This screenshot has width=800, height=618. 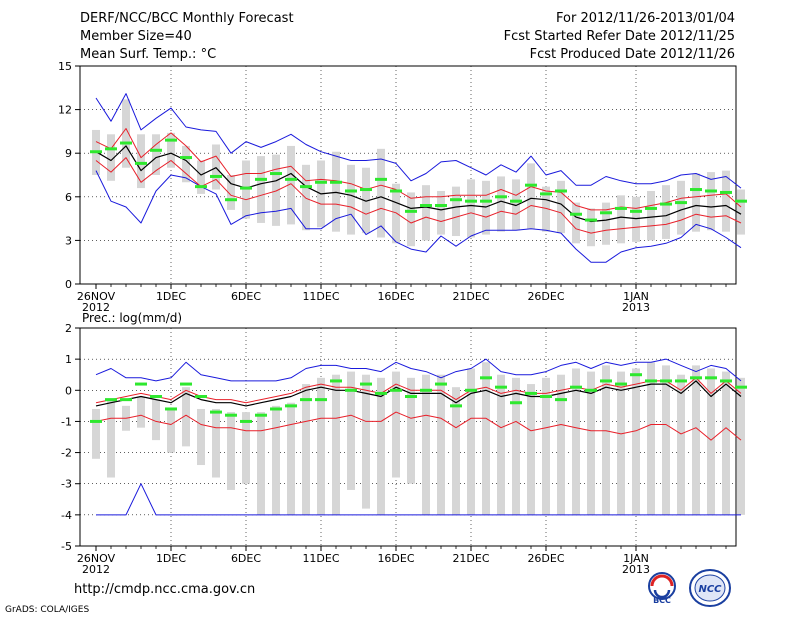 What do you see at coordinates (132, 318) in the screenshot?
I see `precip-variable-label: Prec.: log(mm/d)` at bounding box center [132, 318].